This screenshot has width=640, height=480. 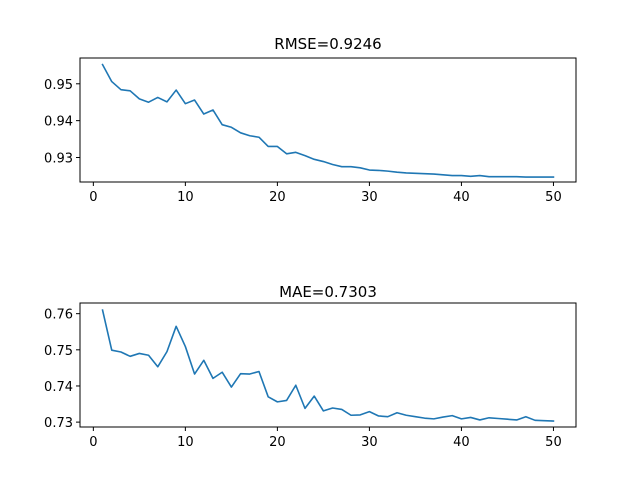 I want to click on rmse-y-axis-ticks: 0.93 0.94 0.95, so click(x=62, y=122).